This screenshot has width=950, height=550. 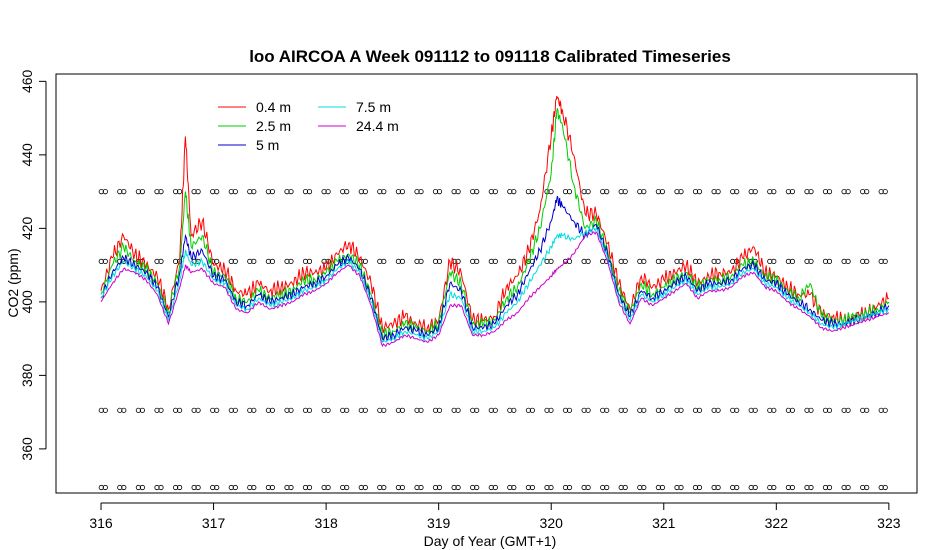 What do you see at coordinates (326, 523) in the screenshot?
I see `x-tick-label: 318` at bounding box center [326, 523].